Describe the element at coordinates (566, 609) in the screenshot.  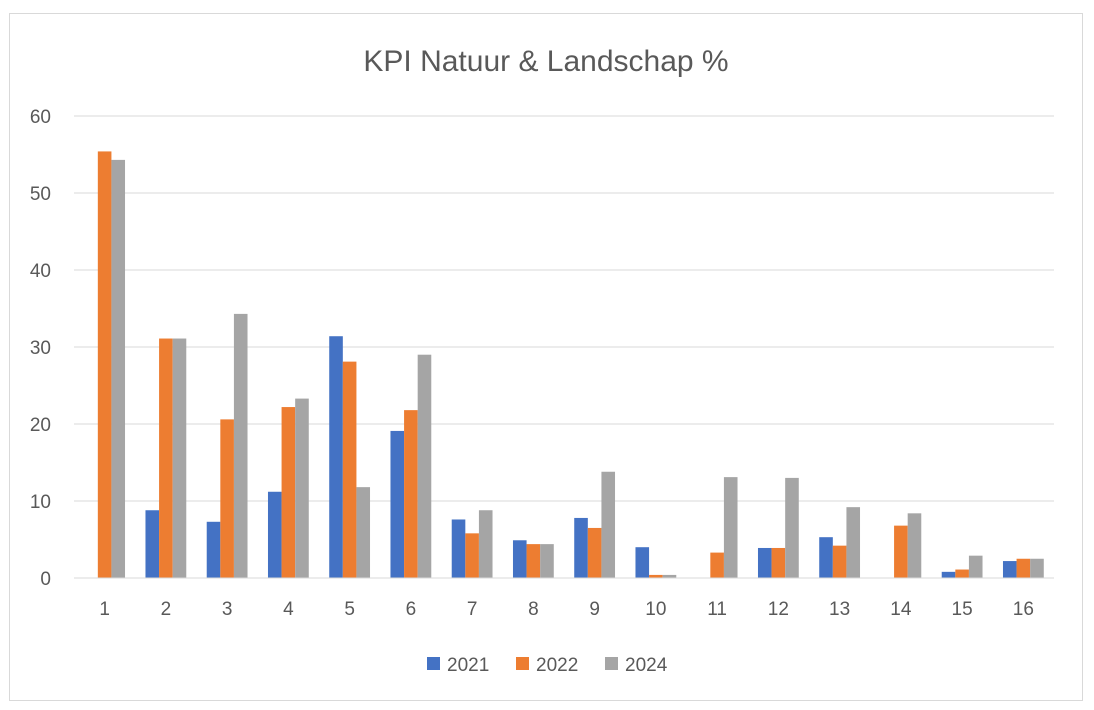
I see `x-axis-ticks: 1 2 3 4 5 6 7 8 9 10 11 12 13 14 15 16` at that location.